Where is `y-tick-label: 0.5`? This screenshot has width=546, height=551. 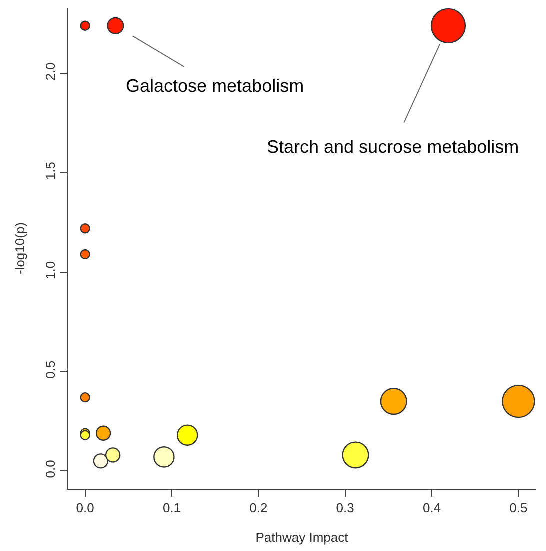
y-tick-label: 0.5 is located at coordinates (50, 369).